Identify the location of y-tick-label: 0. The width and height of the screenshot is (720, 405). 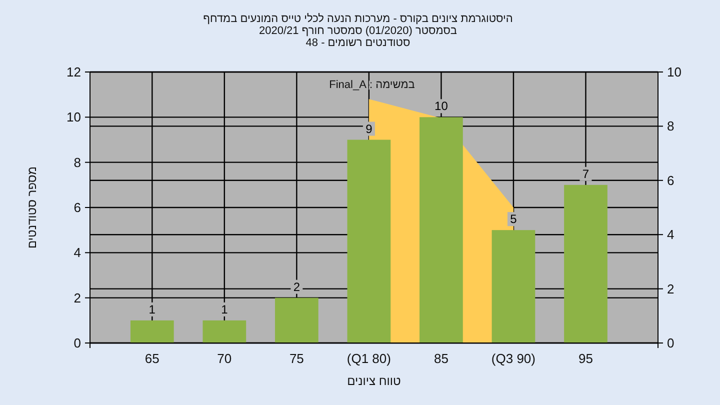
(77, 343).